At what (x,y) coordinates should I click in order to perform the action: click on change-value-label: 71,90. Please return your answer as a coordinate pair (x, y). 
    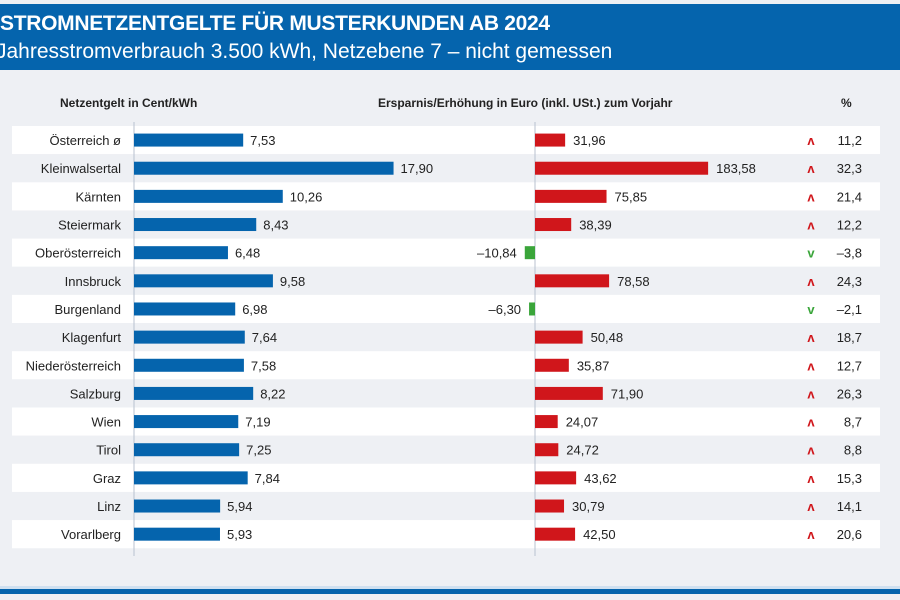
    Looking at the image, I should click on (627, 393).